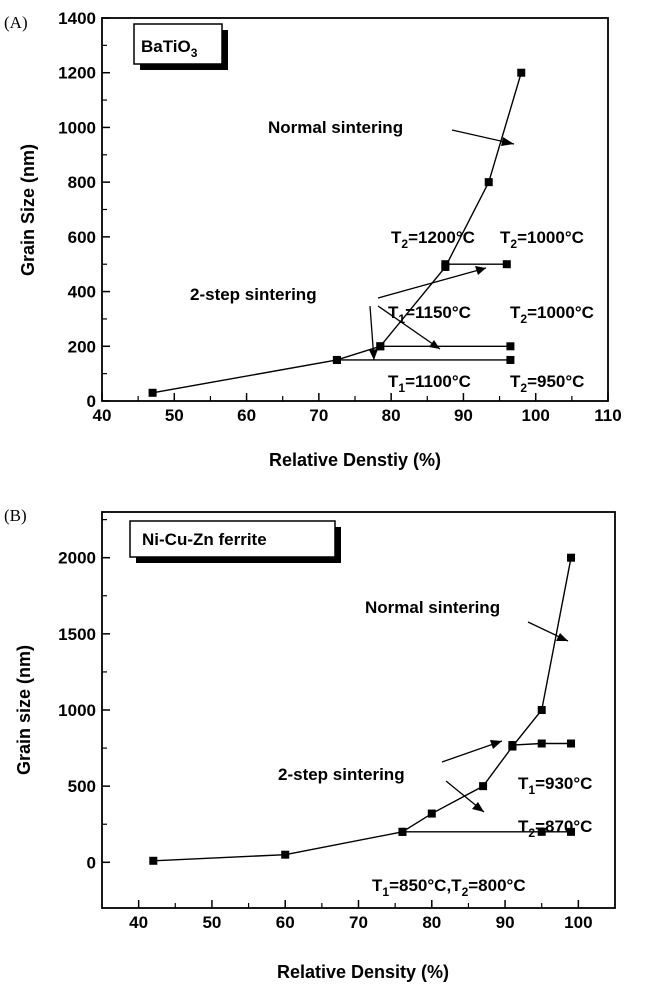  Describe the element at coordinates (542, 239) in the screenshot. I see `panel-a-label-t2-1000-top: T2=1000°C` at that location.